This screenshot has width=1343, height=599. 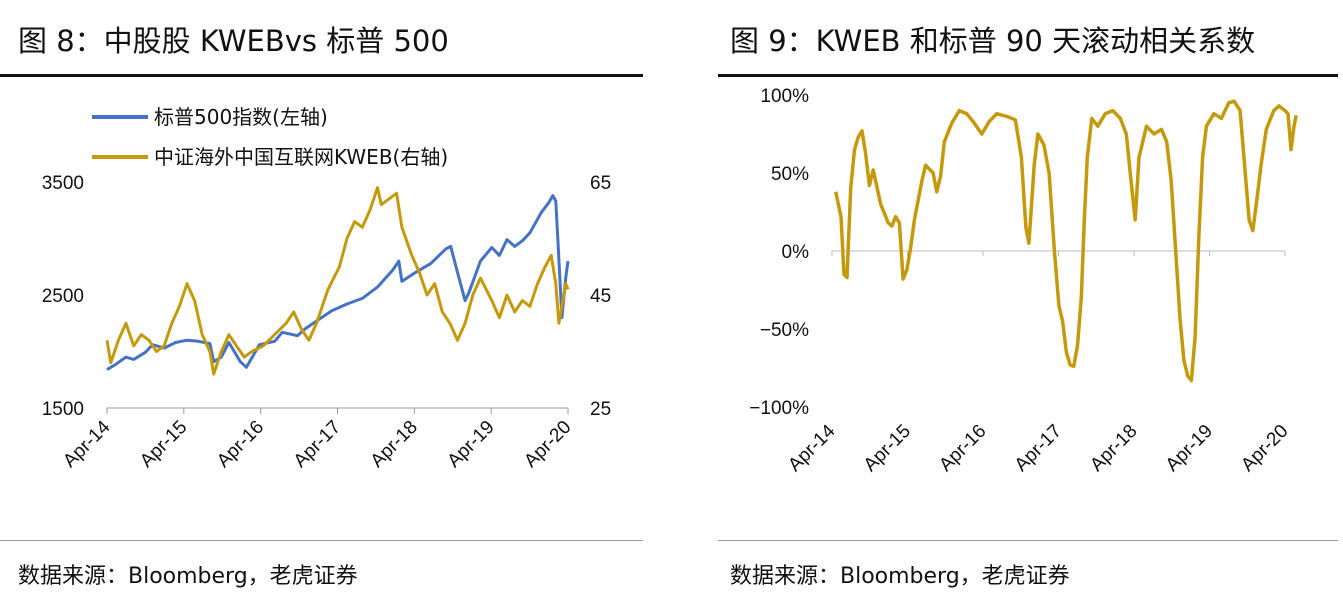 What do you see at coordinates (394, 444) in the screenshot?
I see `left-x-tick-label: Apr-18` at bounding box center [394, 444].